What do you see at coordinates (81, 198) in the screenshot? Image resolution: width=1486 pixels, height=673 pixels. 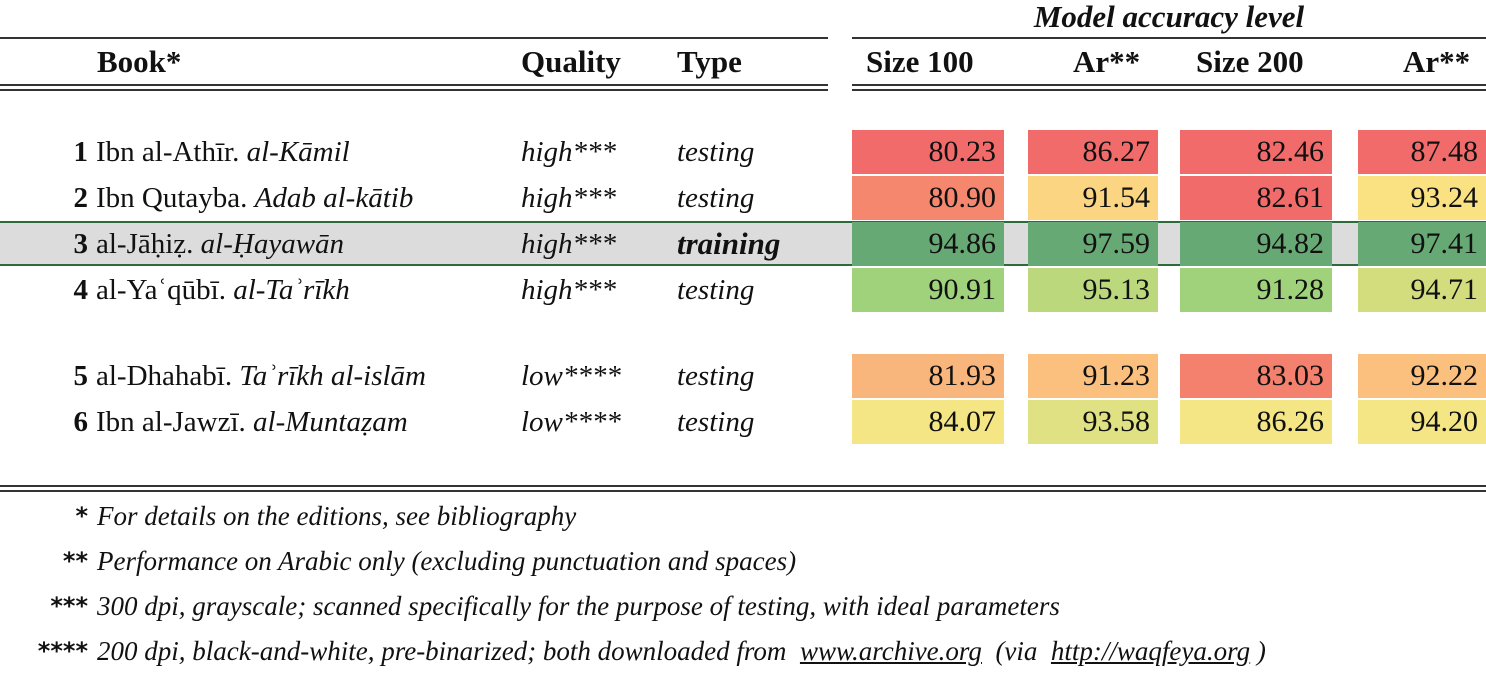 I see `row-number: 2` at bounding box center [81, 198].